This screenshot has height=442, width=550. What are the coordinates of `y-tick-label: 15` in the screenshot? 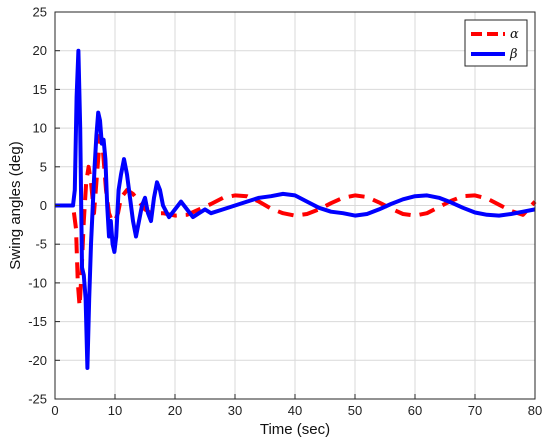 It's located at (40, 89).